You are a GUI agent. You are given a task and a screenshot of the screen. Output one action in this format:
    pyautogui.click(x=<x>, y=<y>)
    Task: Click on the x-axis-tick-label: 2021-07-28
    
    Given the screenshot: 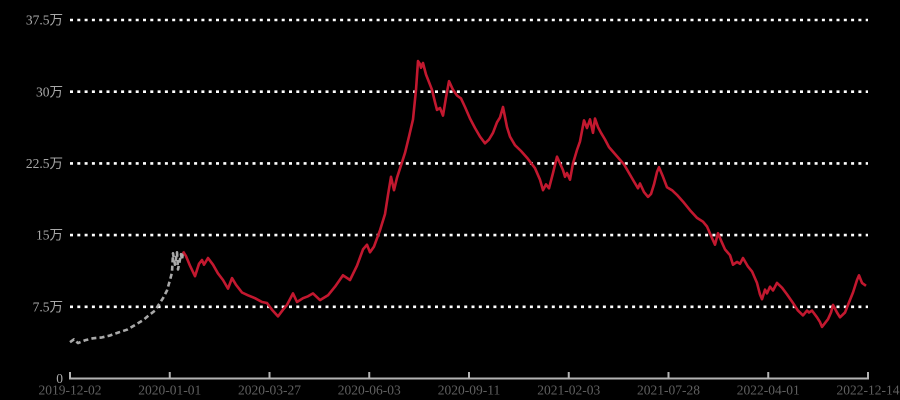 What is the action you would take?
    pyautogui.click(x=668, y=390)
    